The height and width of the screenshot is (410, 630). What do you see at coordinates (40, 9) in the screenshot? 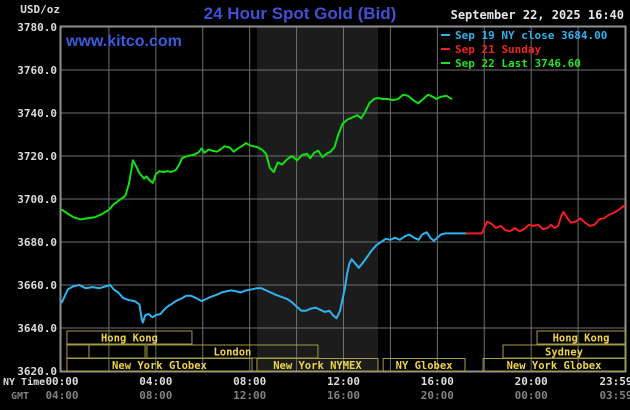
I see `y-axis-unit-label: USD/oz` at bounding box center [40, 9].